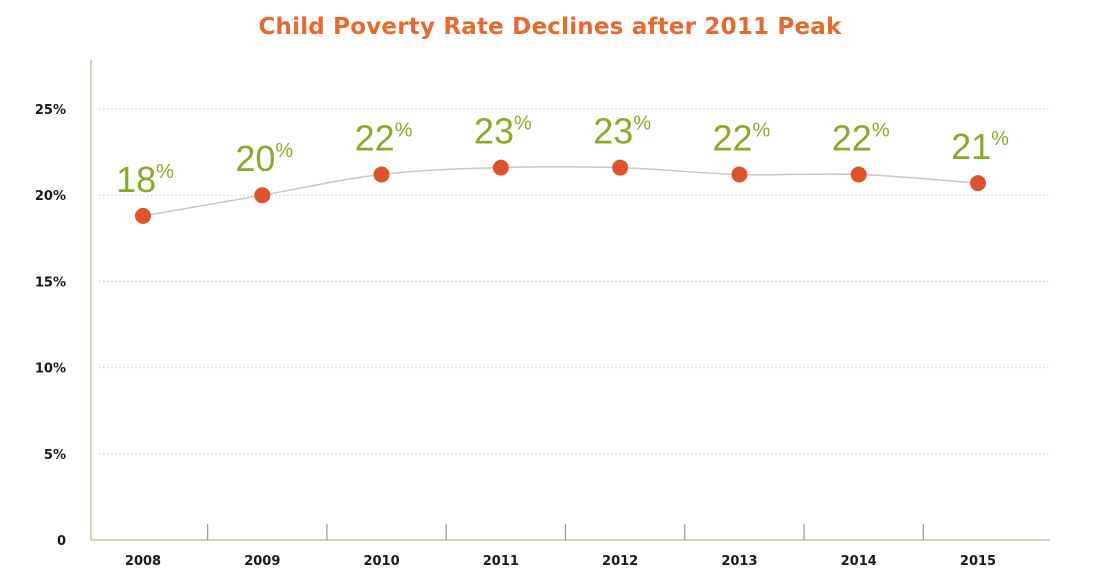 The width and height of the screenshot is (1100, 581). I want to click on data-label-value: 18, so click(136, 179).